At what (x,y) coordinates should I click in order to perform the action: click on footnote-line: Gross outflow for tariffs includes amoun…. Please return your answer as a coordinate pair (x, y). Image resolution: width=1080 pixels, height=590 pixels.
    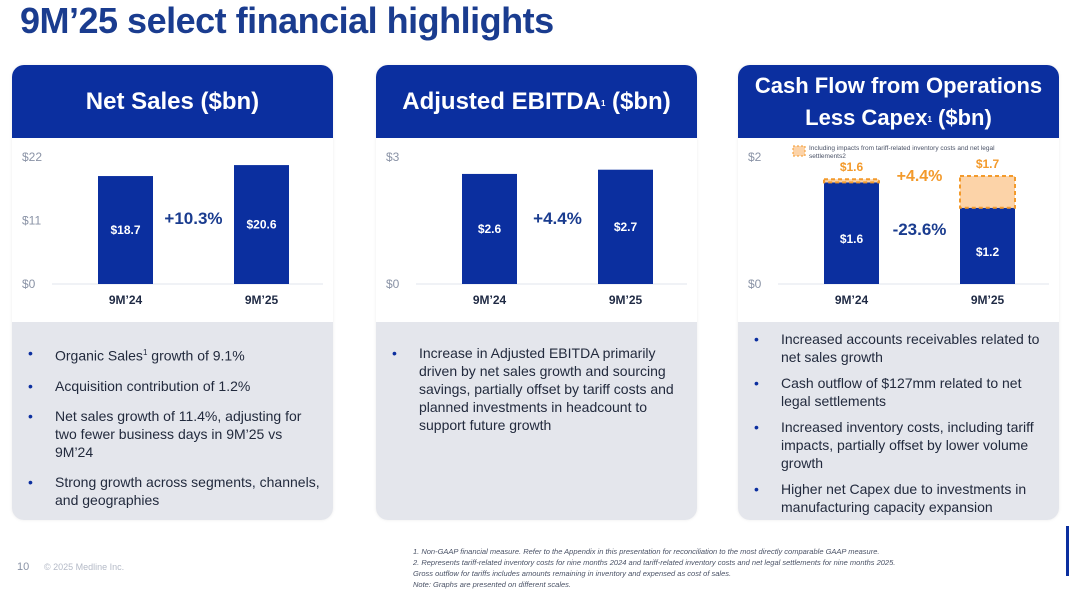
    Looking at the image, I should click on (572, 573).